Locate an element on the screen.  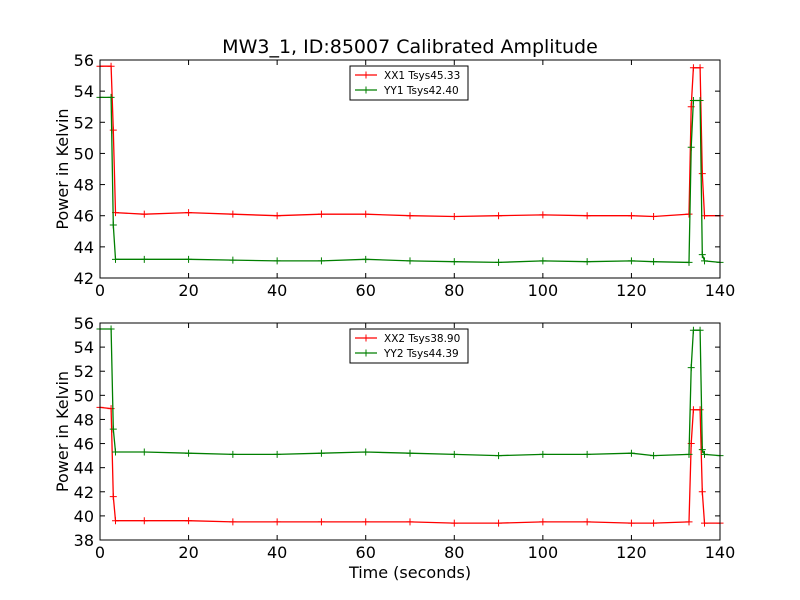
x-tick-label: 0 is located at coordinates (100, 290).